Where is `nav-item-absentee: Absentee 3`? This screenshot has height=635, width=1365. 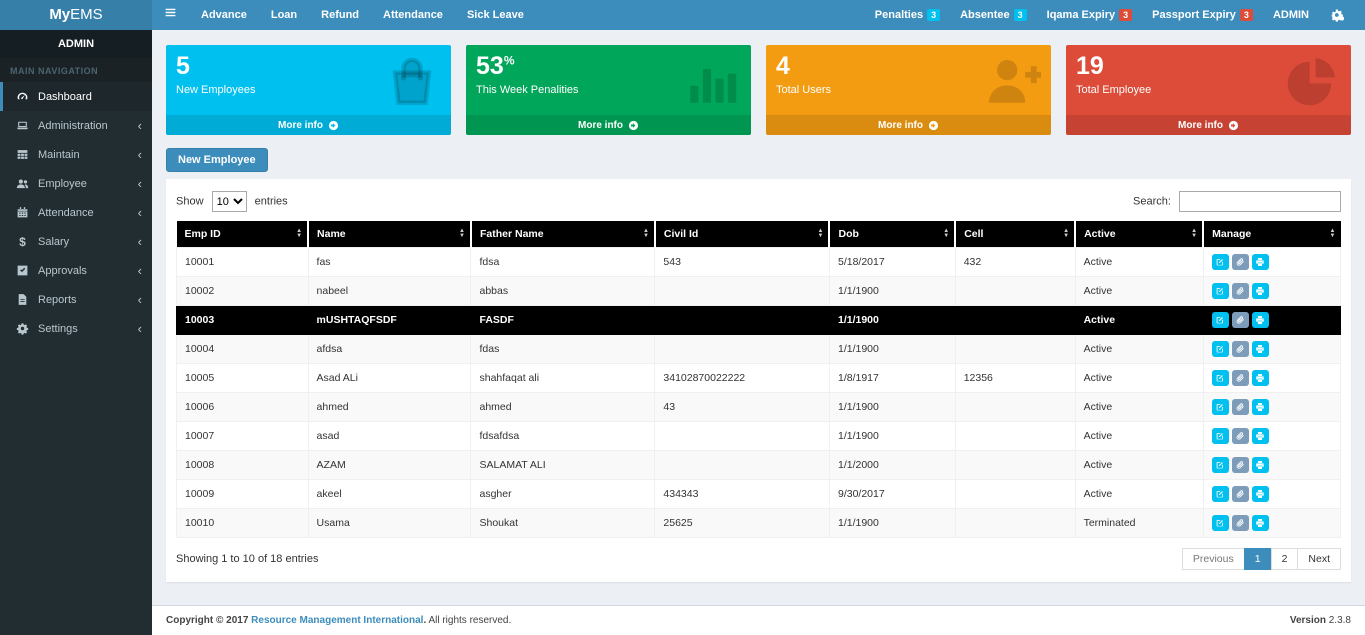 nav-item-absentee: Absentee 3 is located at coordinates (993, 15).